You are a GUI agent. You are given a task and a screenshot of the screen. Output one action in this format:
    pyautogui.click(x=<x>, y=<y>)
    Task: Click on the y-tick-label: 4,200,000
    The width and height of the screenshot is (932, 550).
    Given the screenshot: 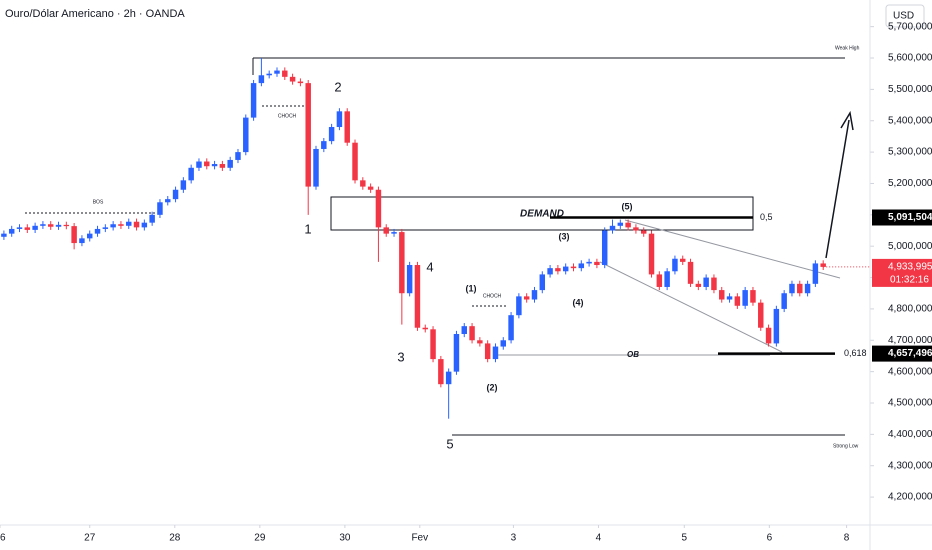 What is the action you would take?
    pyautogui.click(x=910, y=497)
    